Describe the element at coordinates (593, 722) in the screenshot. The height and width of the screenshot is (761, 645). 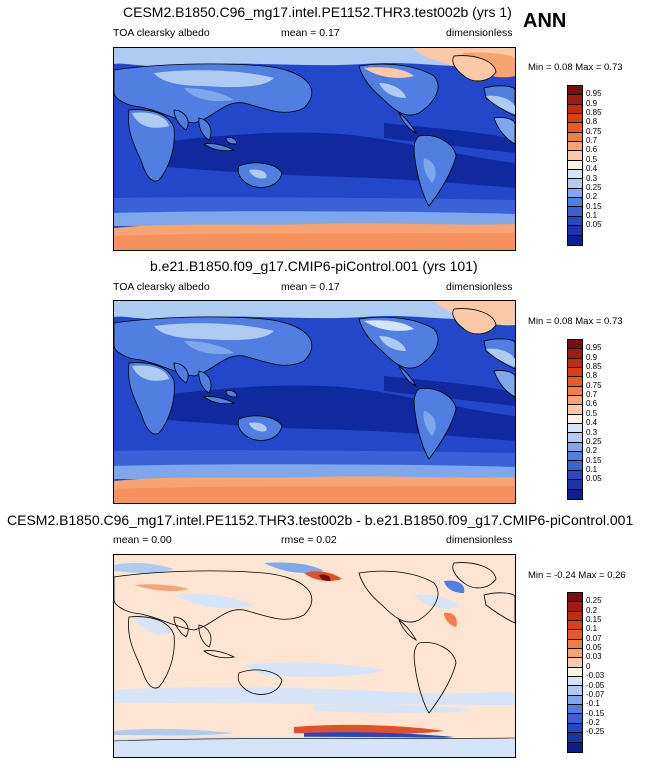
I see `colorbar-tick-label: -0.2` at that location.